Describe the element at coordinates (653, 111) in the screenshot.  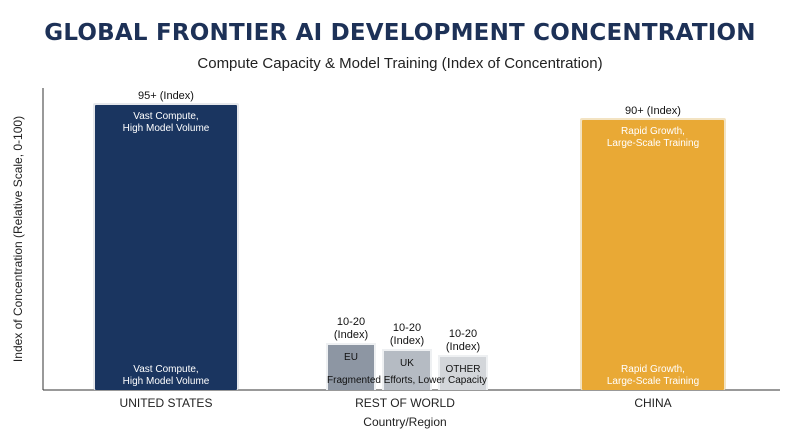
I see `bar-value-label: 90+ (Index)` at that location.